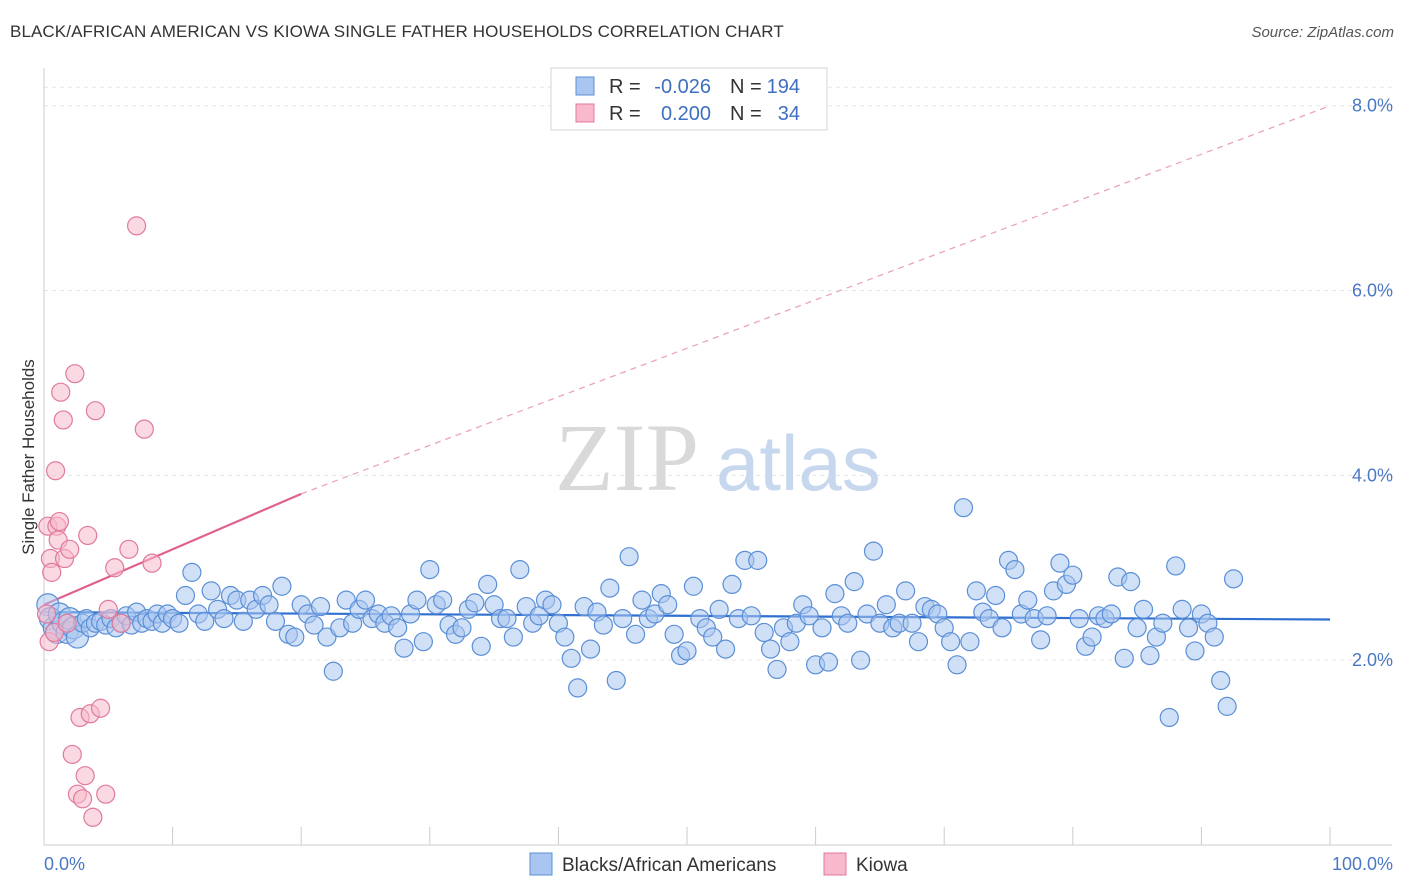 The width and height of the screenshot is (1406, 892). Describe the element at coordinates (882, 865) in the screenshot. I see `bottom-legend-label-1: Kiowa` at that location.